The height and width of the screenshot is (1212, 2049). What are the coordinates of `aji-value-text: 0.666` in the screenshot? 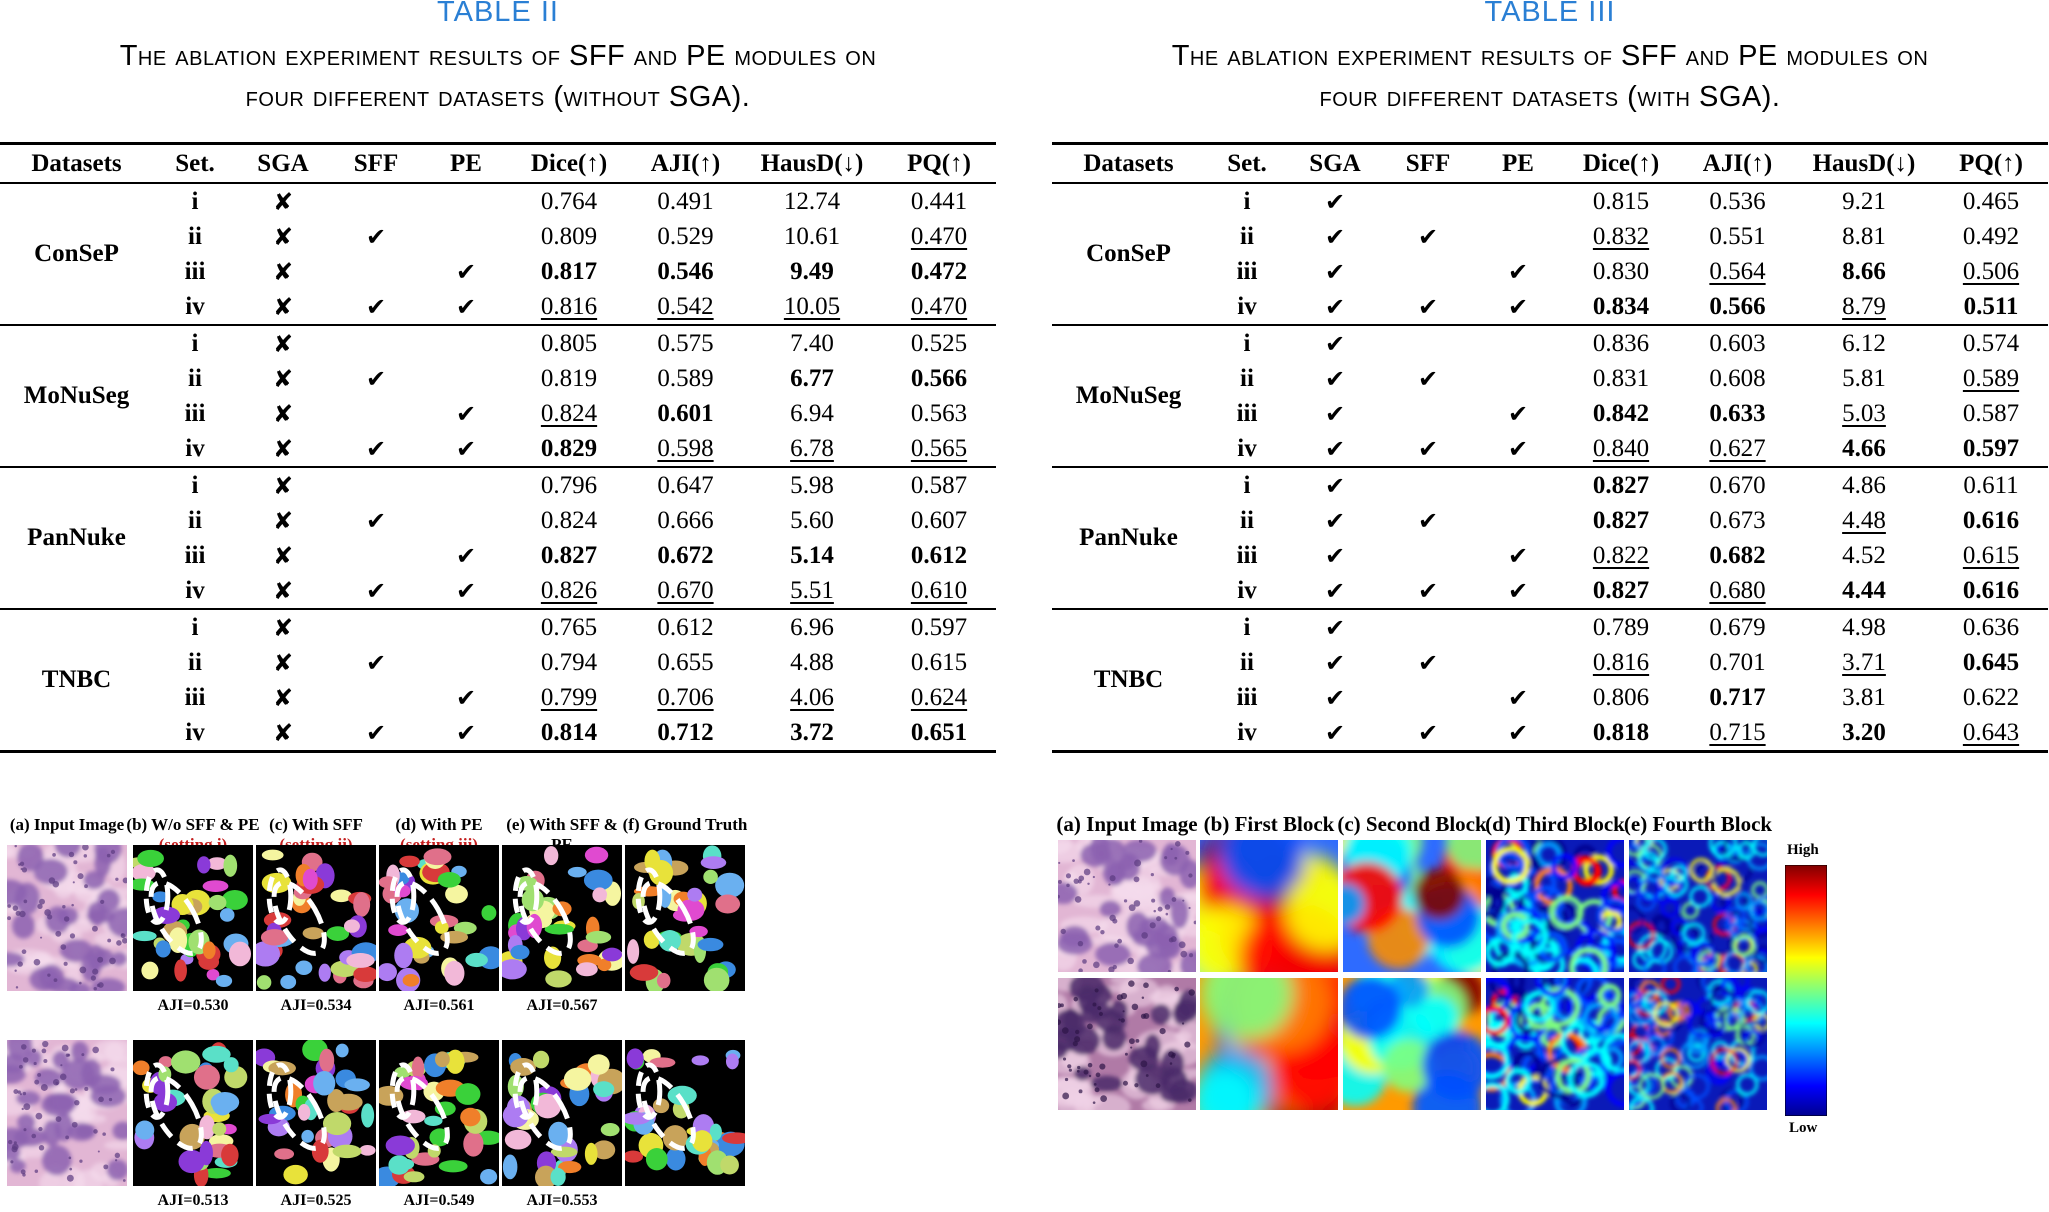 It's located at (685, 520).